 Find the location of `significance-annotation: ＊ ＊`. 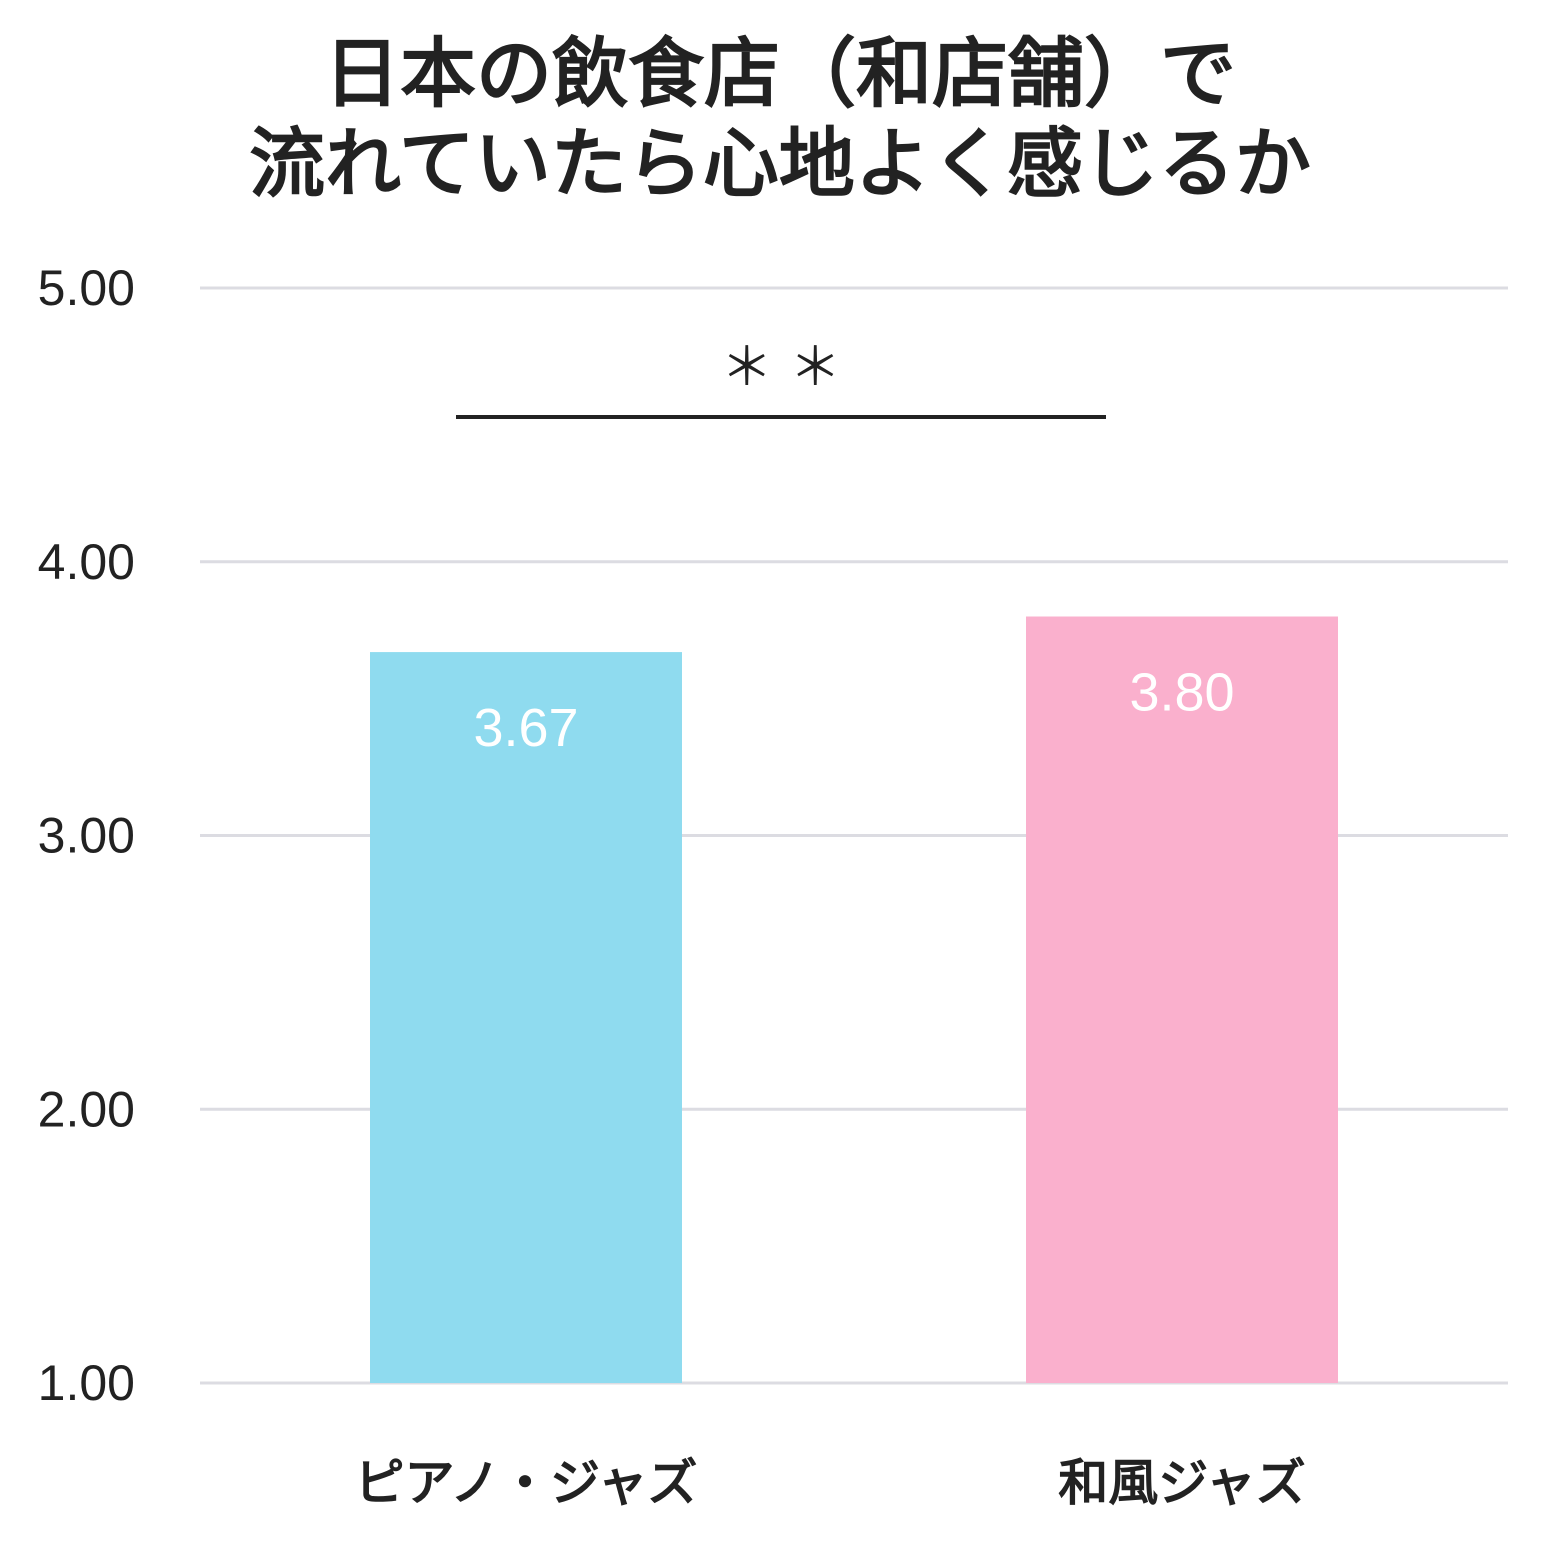

significance-annotation: ＊ ＊ is located at coordinates (781, 378).